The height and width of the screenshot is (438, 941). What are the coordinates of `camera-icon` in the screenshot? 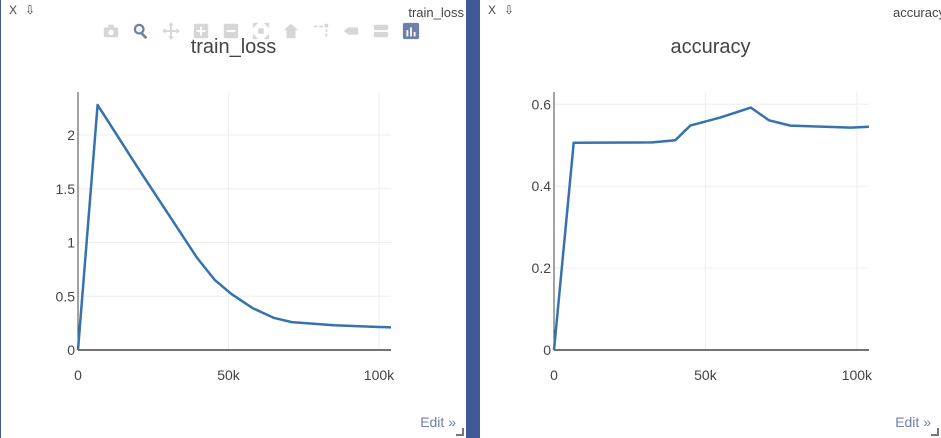 It's located at (111, 31).